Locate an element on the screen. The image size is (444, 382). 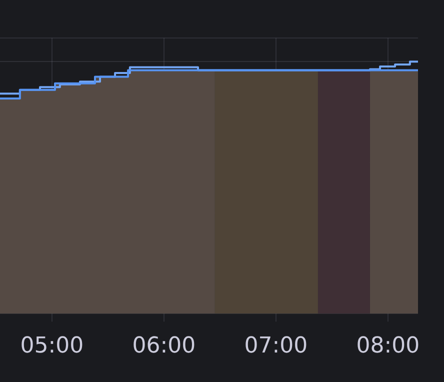
x-tick-label: 06:00 is located at coordinates (164, 346).